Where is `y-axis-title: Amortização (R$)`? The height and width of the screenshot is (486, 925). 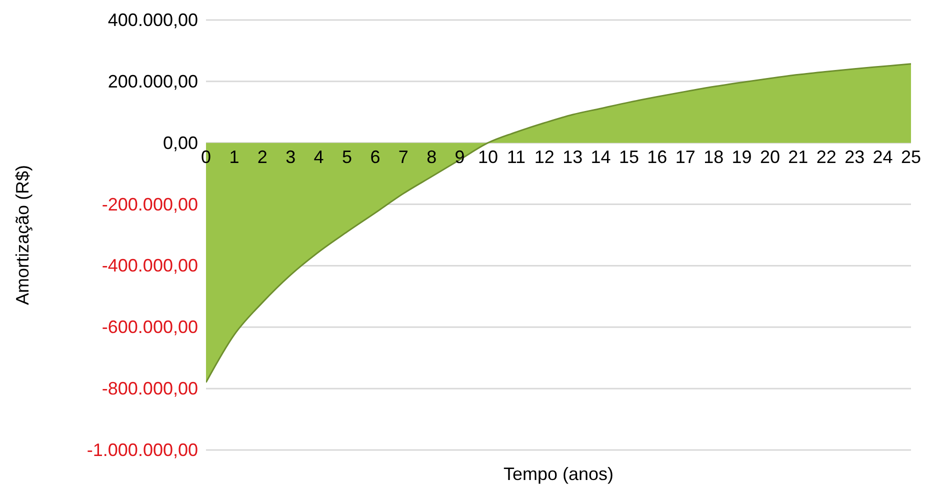 y-axis-title: Amortização (R$) is located at coordinates (22, 235).